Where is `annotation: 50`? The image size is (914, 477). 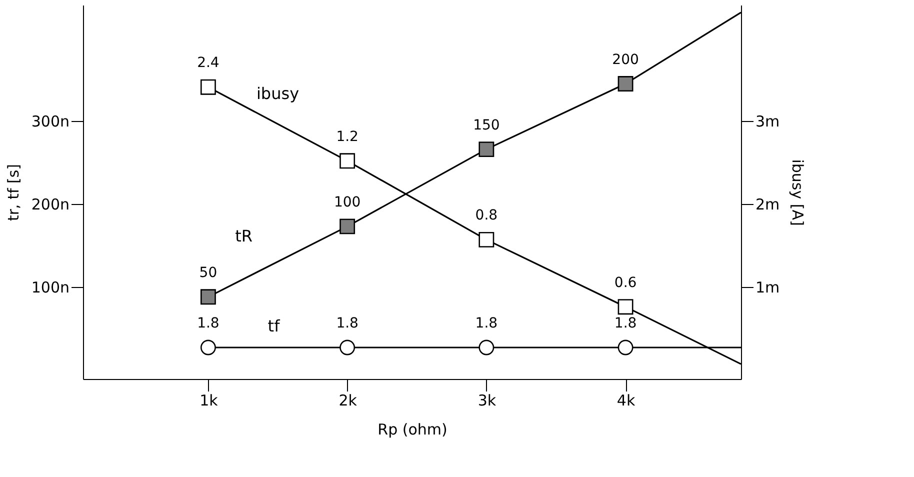 annotation: 50 is located at coordinates (208, 272).